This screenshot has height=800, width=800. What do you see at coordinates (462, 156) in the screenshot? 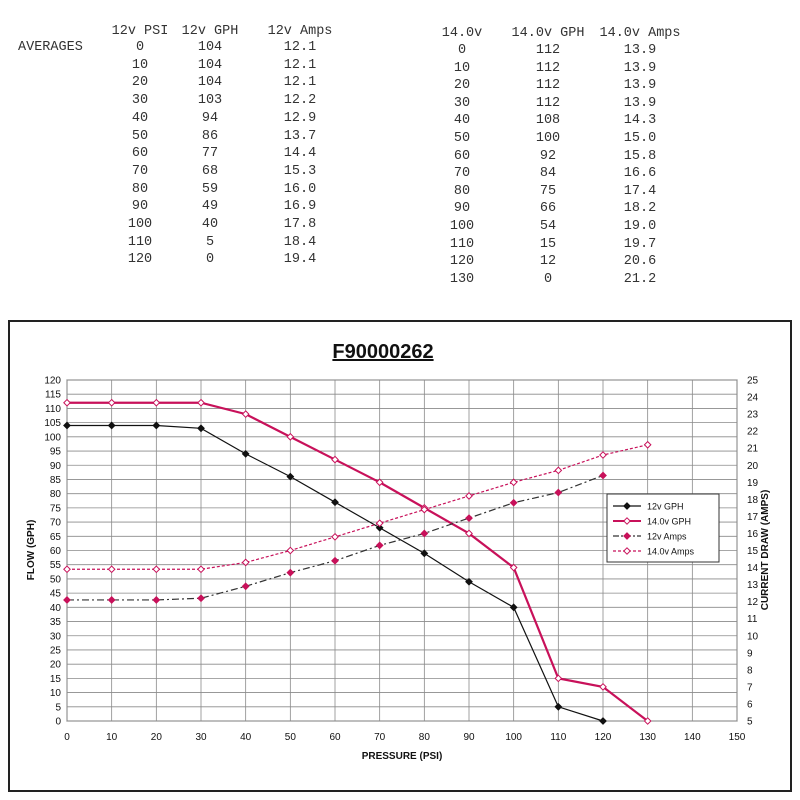
I see `table14-cell: 60` at bounding box center [462, 156].